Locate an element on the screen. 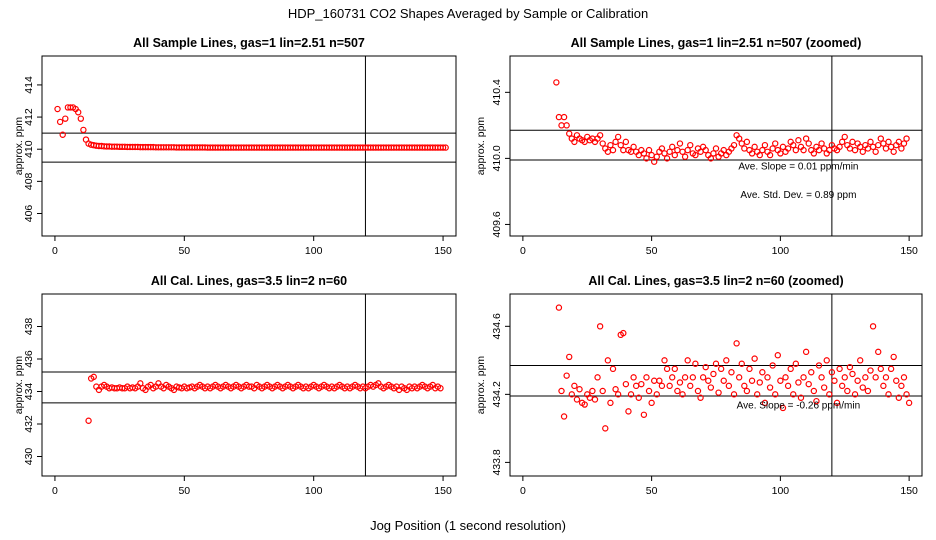 The width and height of the screenshot is (936, 540). panel-title: All Sample Lines, gas=1 lin=2.51 n=507 is located at coordinates (249, 43).